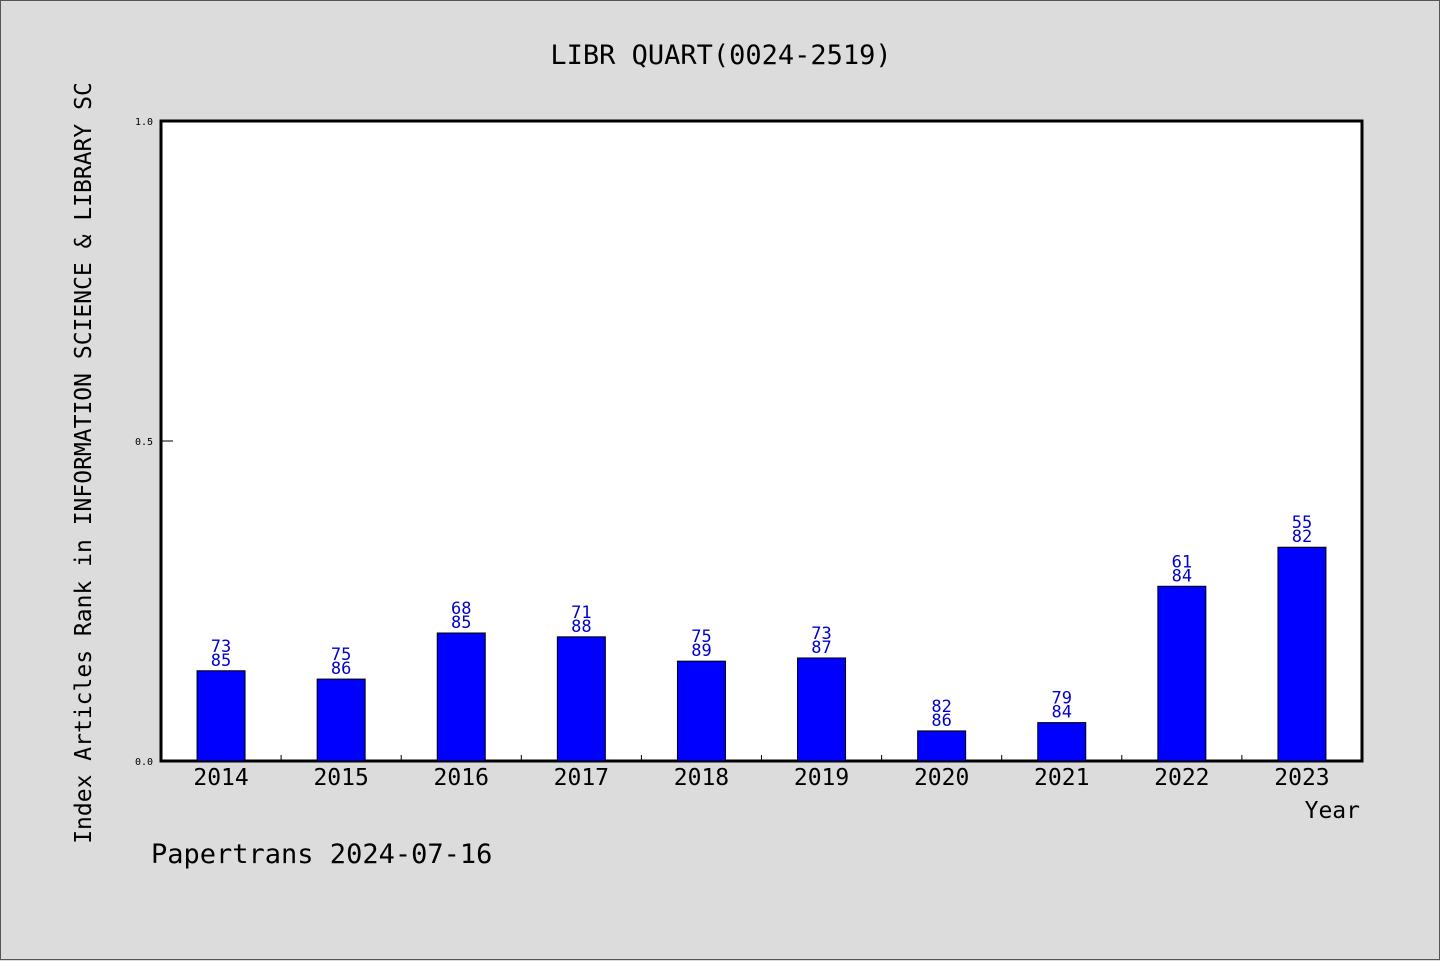  Describe the element at coordinates (720, 55) in the screenshot. I see `chart-title: LIBR QUART(0024-2519)` at that location.